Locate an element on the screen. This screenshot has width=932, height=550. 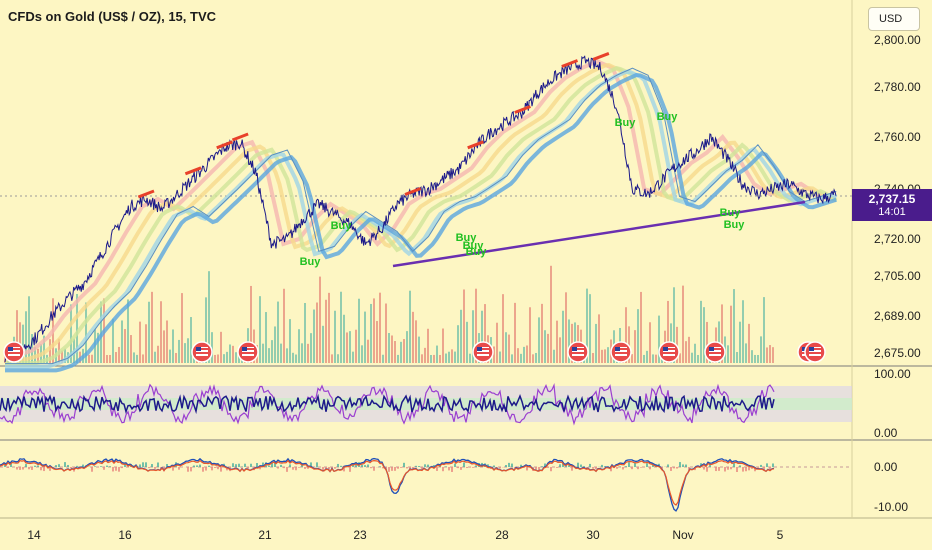
macd-tick-label: 0.00 is located at coordinates (886, 467).